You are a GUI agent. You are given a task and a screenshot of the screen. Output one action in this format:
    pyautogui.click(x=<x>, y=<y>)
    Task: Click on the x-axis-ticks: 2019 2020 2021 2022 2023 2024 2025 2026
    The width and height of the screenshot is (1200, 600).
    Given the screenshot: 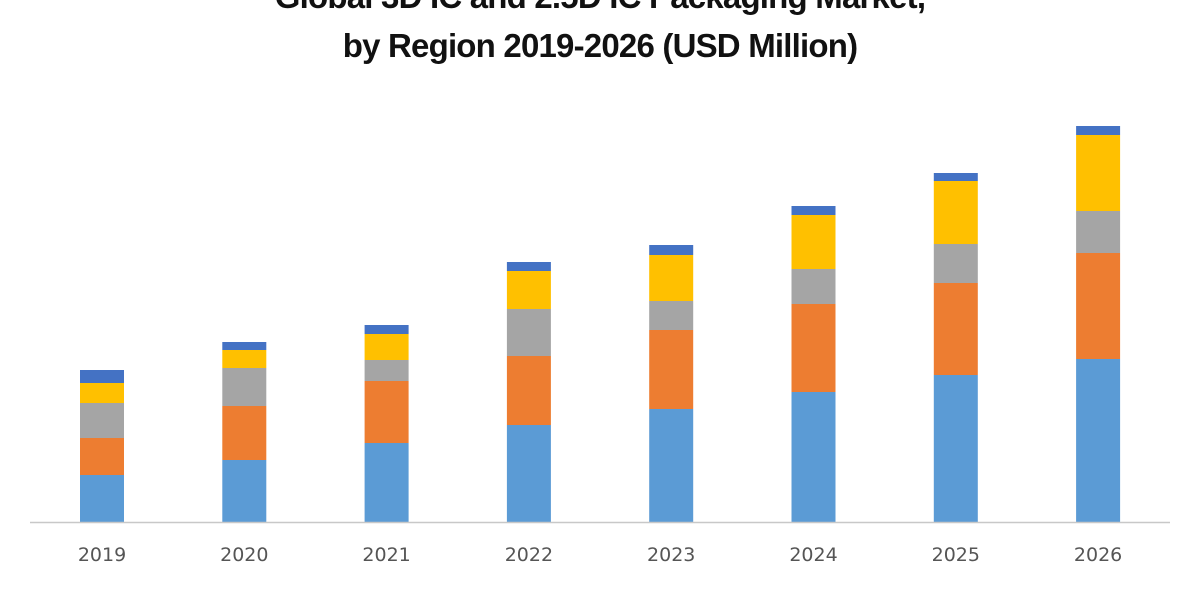 What is the action you would take?
    pyautogui.click(x=600, y=555)
    